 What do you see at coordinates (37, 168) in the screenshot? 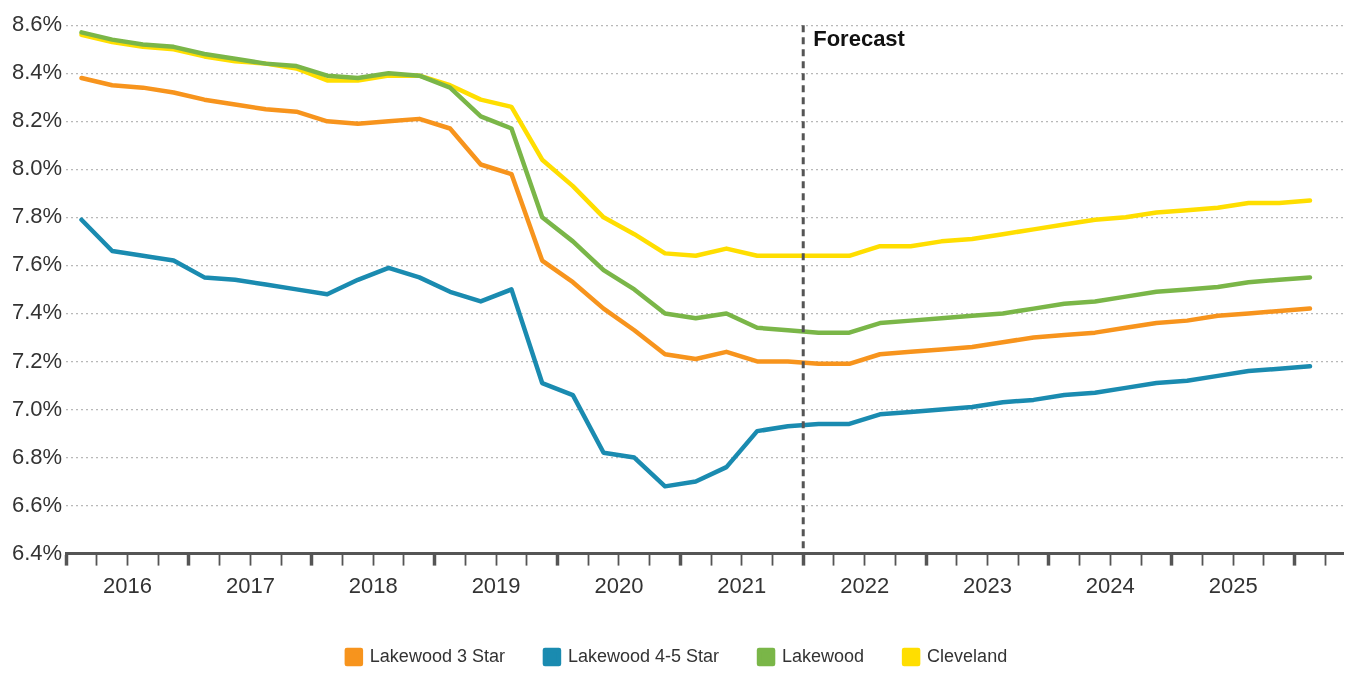
I see `y-tick-label: 8.0%` at bounding box center [37, 168].